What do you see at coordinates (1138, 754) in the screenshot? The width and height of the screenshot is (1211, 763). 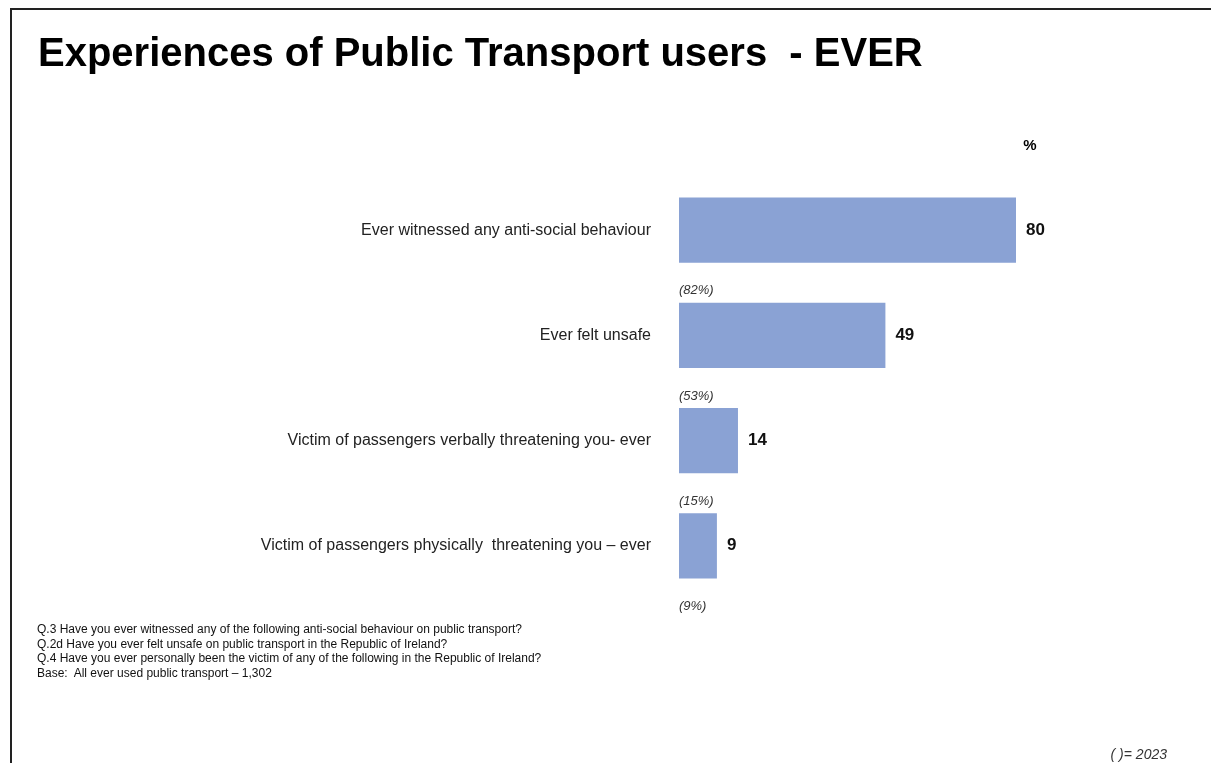 I see `text: ( )= 2023` at bounding box center [1138, 754].